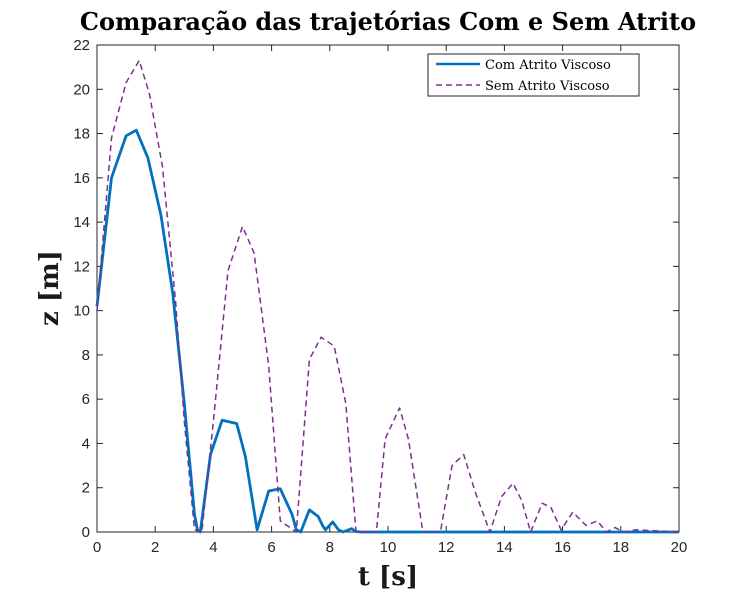 The height and width of the screenshot is (600, 750). I want to click on x-tick-label: 18, so click(620, 547).